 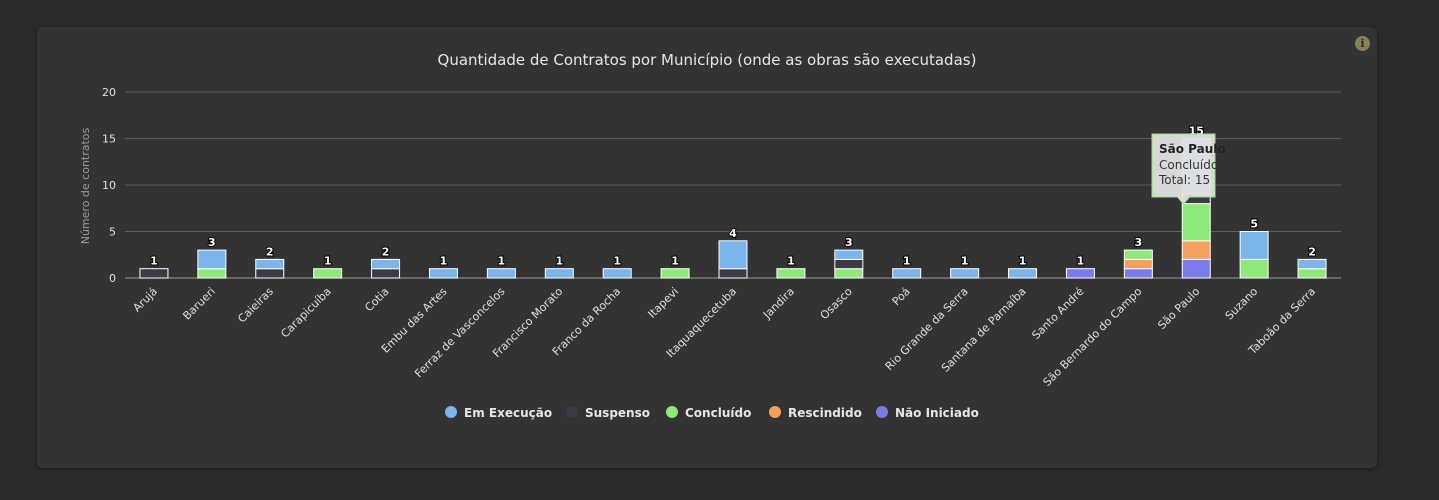 I want to click on x-tick-label: Carapicuíba, so click(x=306, y=313).